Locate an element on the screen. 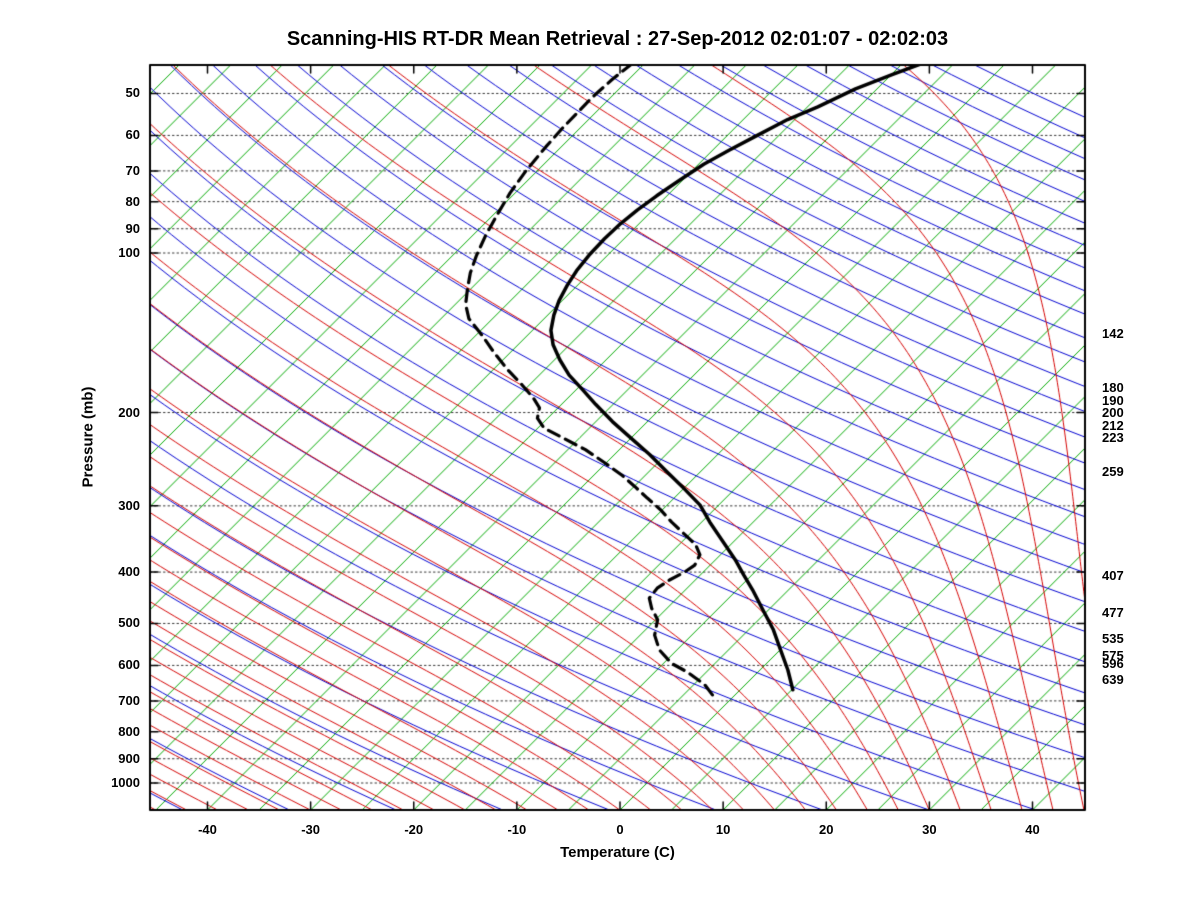 This screenshot has height=900, width=1200. y-tick-label: 50 is located at coordinates (132, 93).